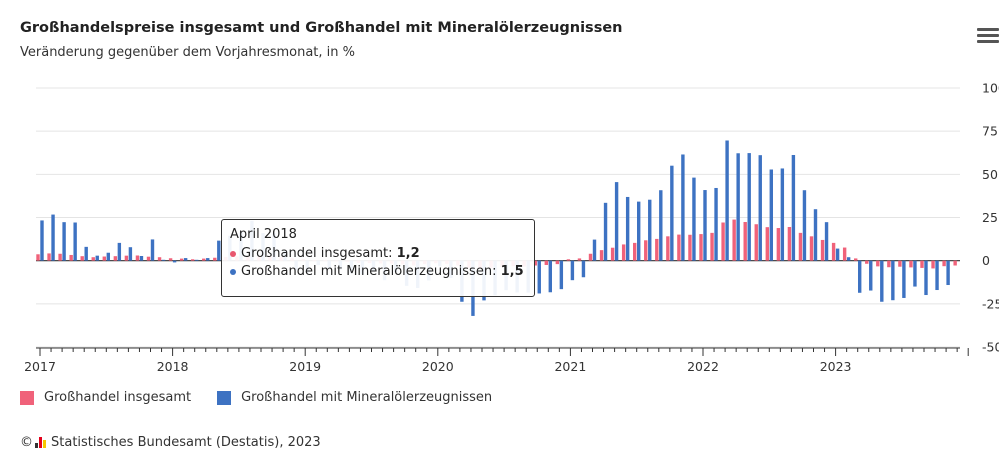 The height and width of the screenshot is (452, 999). Describe the element at coordinates (186, 442) in the screenshot. I see `credit-text: Statistisches Bundesamt (Destatis), 2023` at that location.